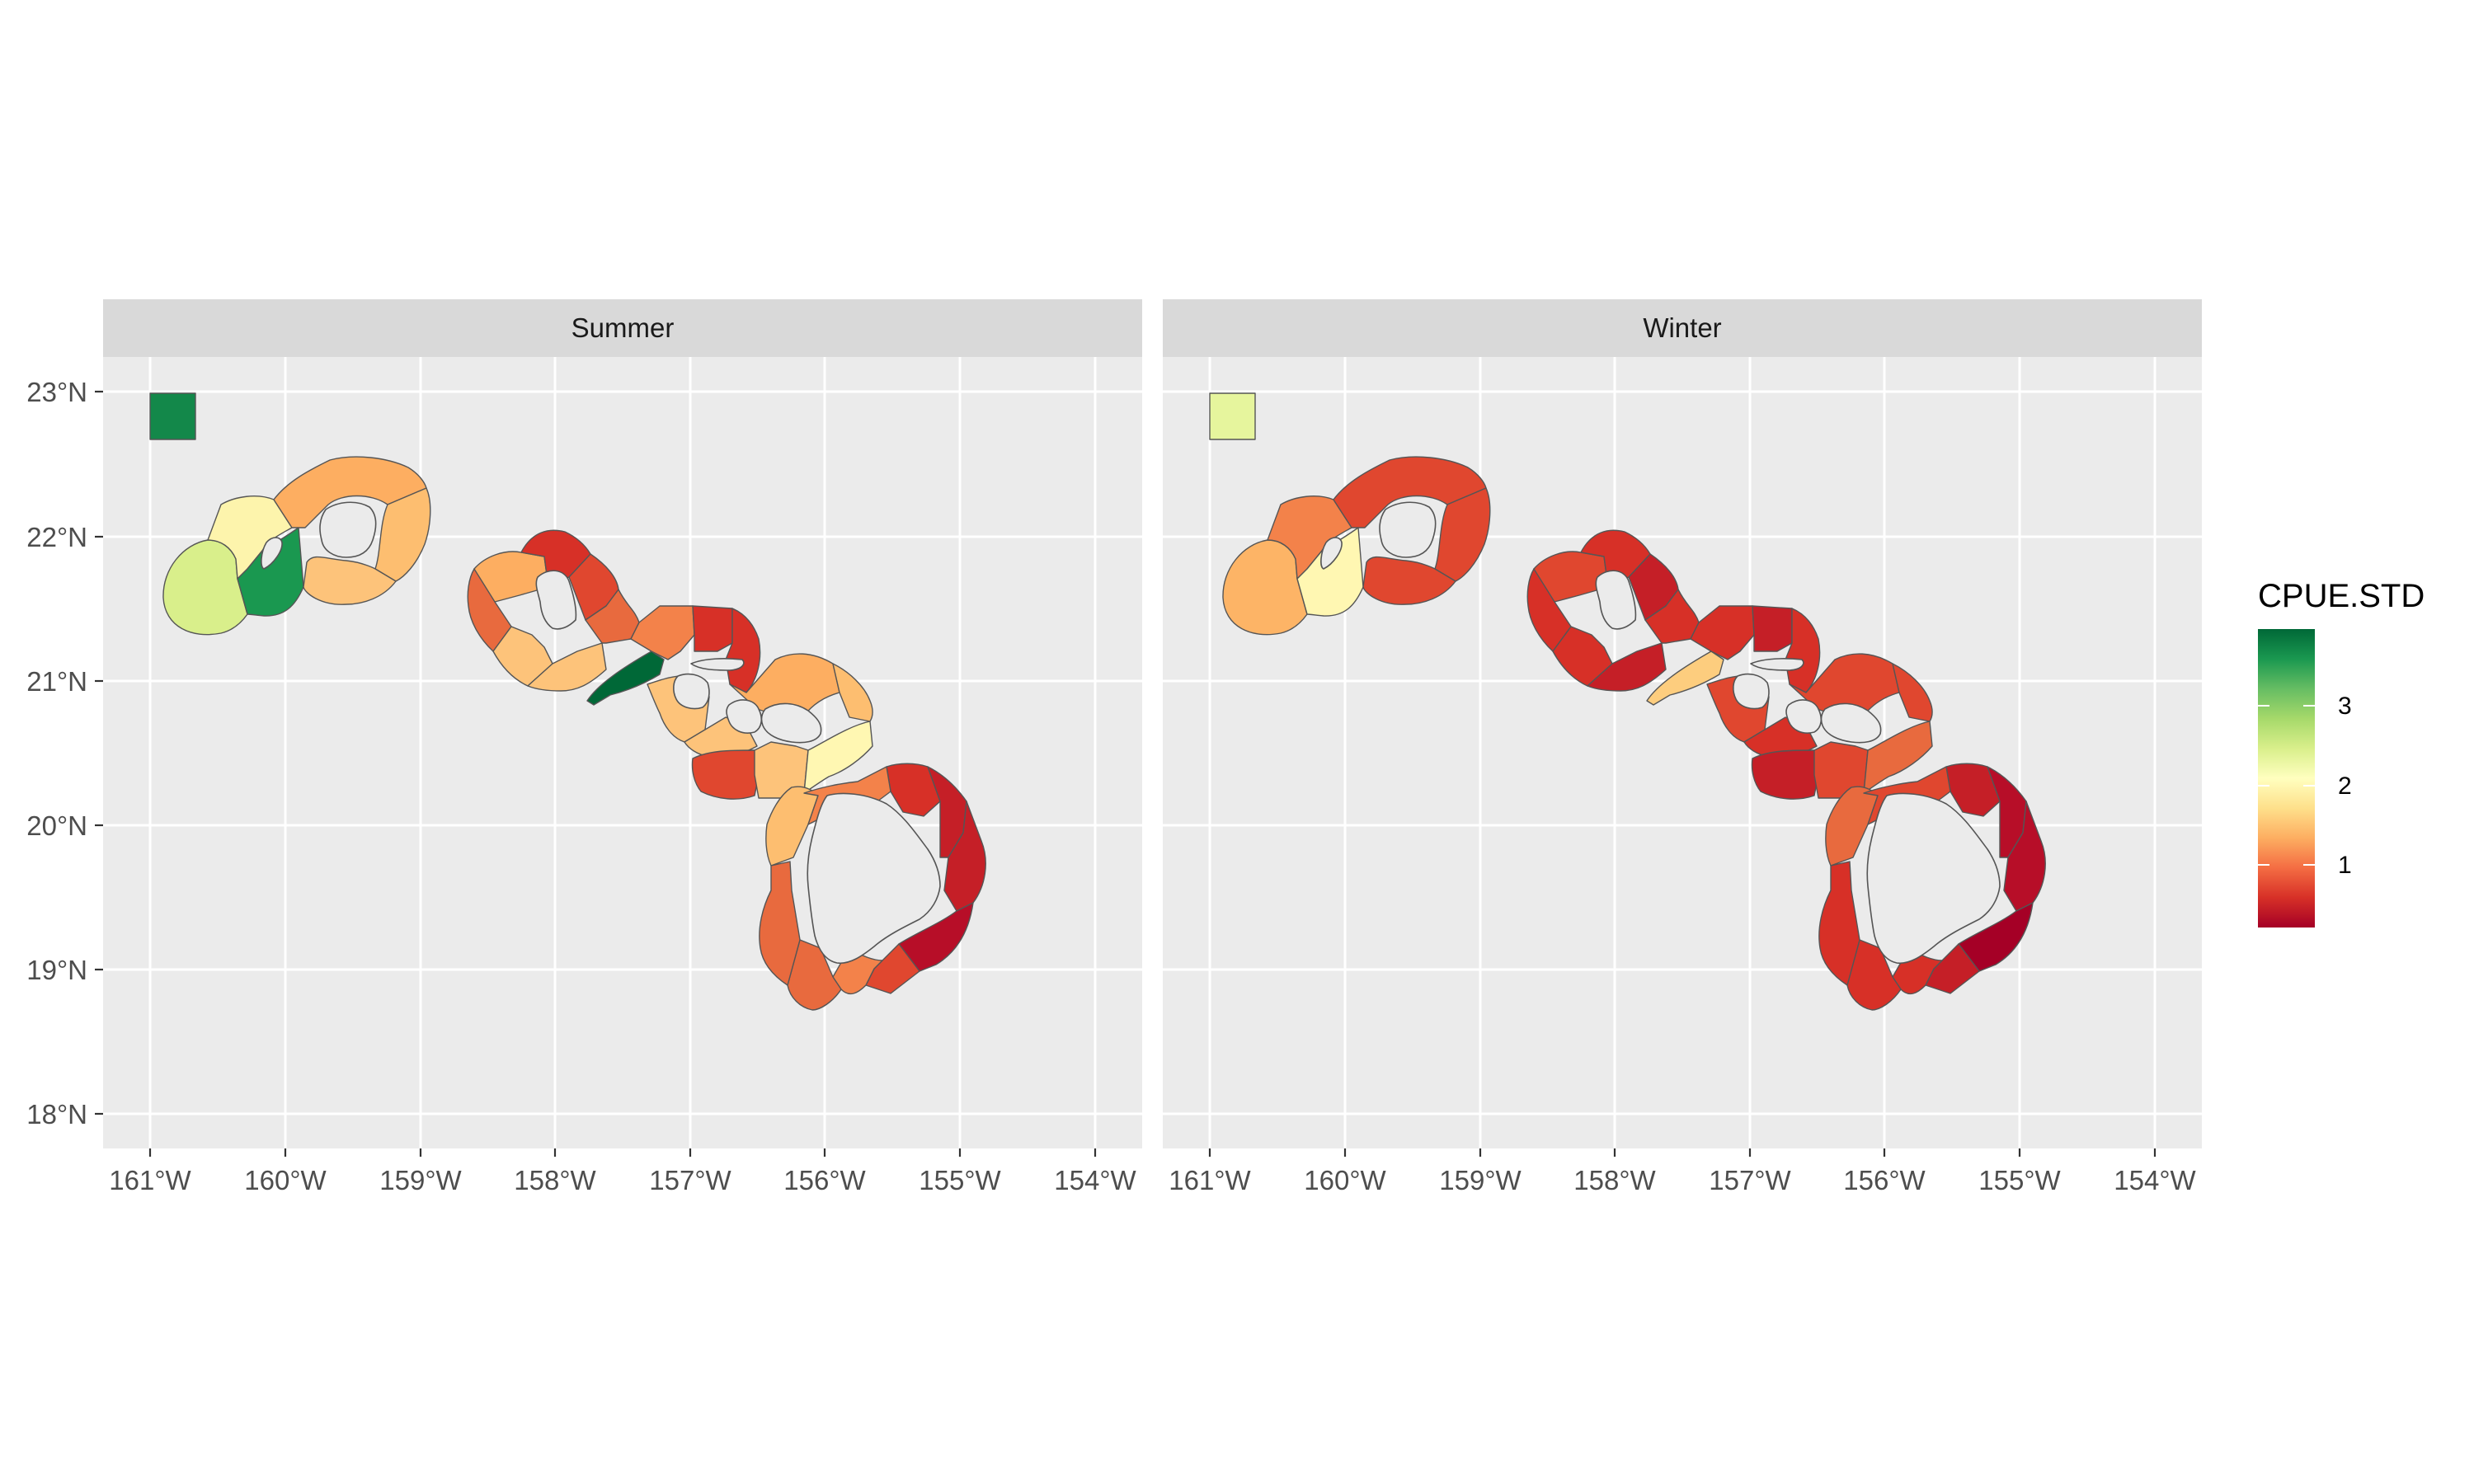 This screenshot has width=2474, height=1484. Describe the element at coordinates (56, 537) in the screenshot. I see `y-tick-label: 22°N` at that location.